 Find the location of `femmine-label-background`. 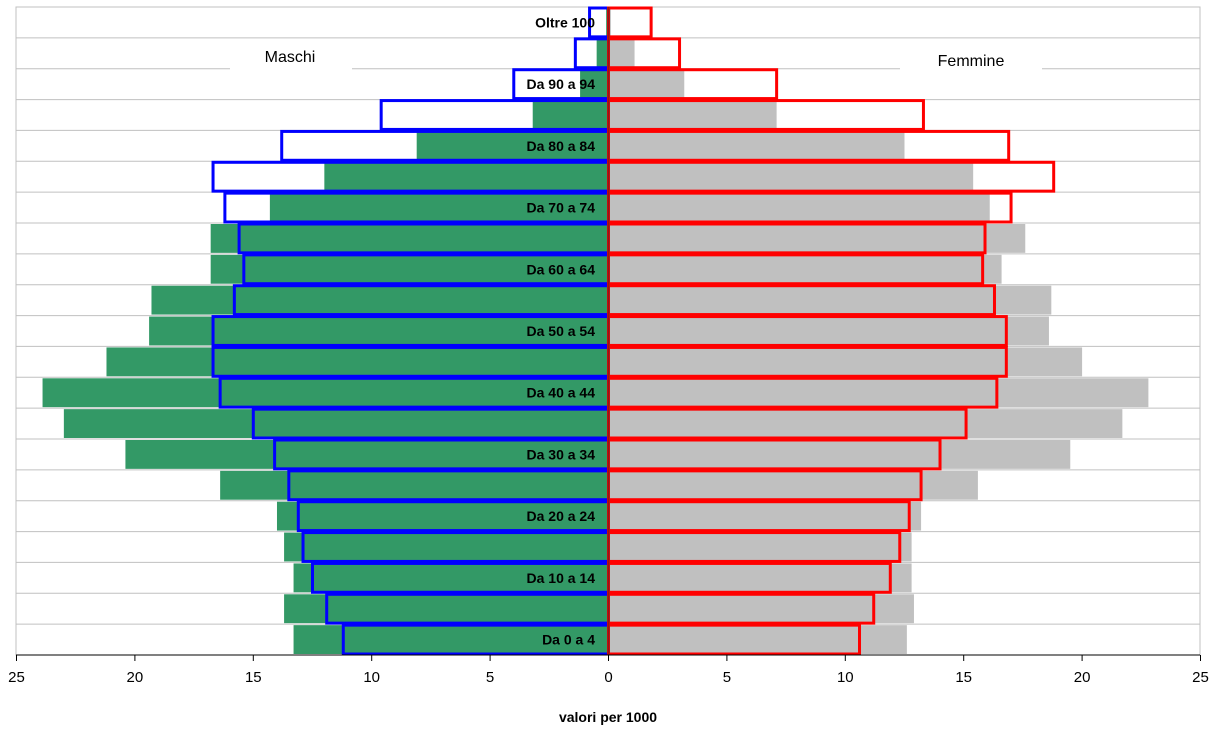

femmine-label-background is located at coordinates (971, 56).